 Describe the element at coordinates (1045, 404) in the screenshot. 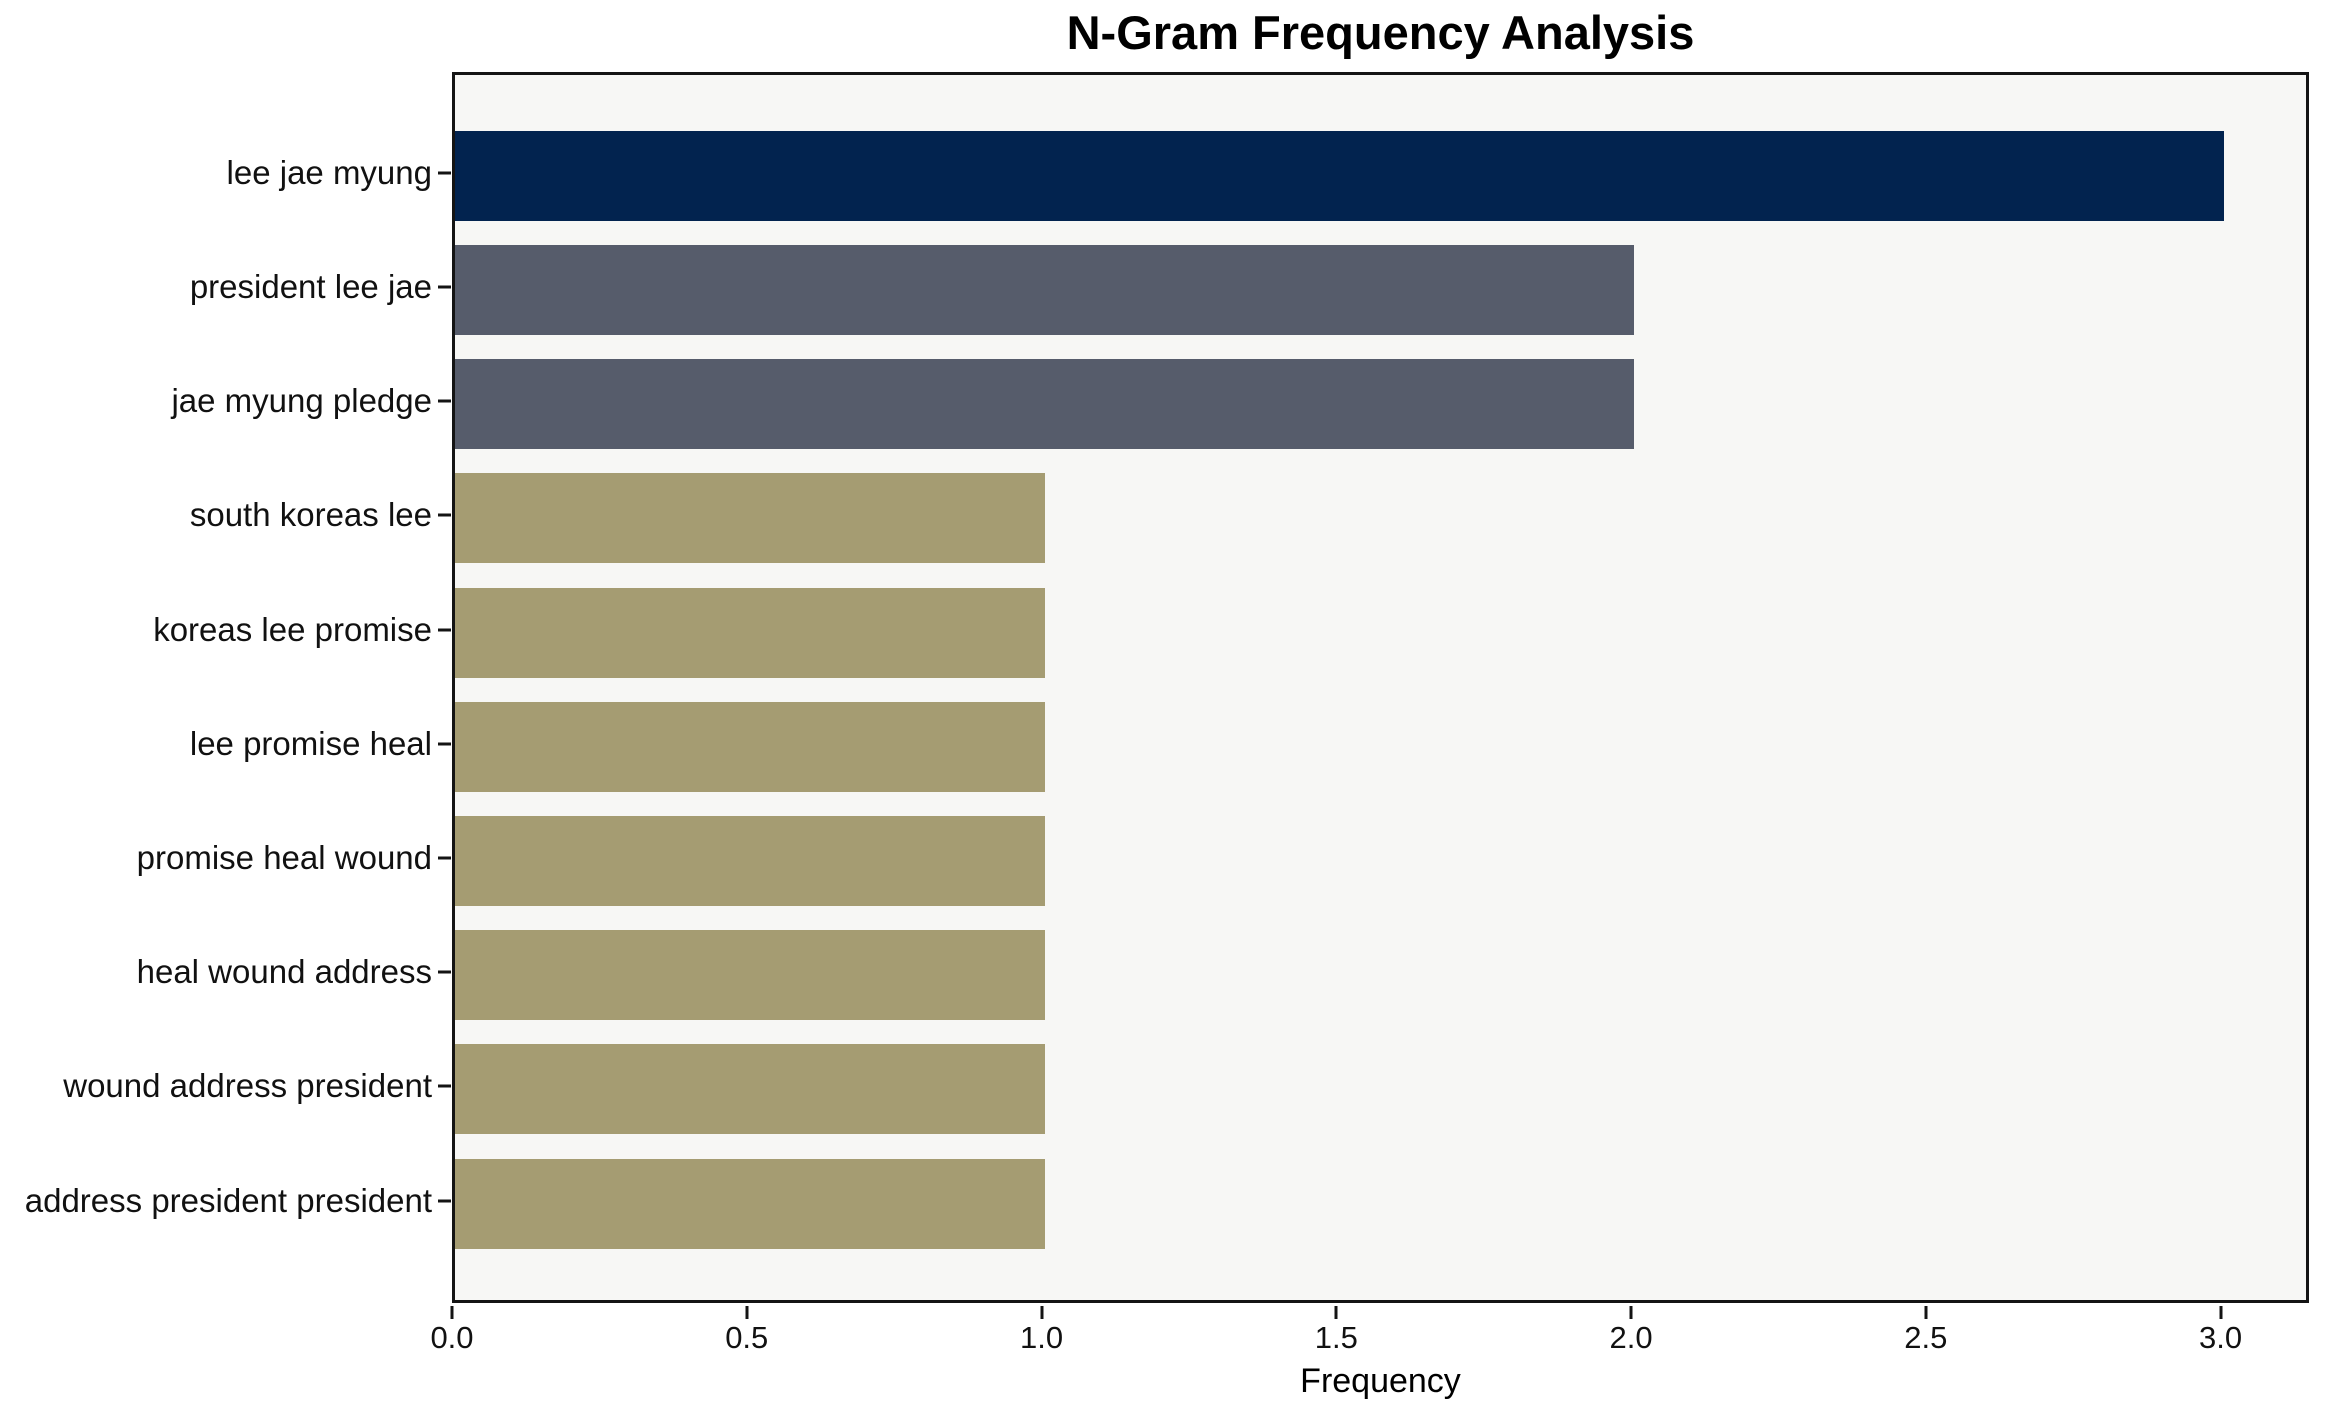

I see `bar-jae-myung-pledge` at that location.